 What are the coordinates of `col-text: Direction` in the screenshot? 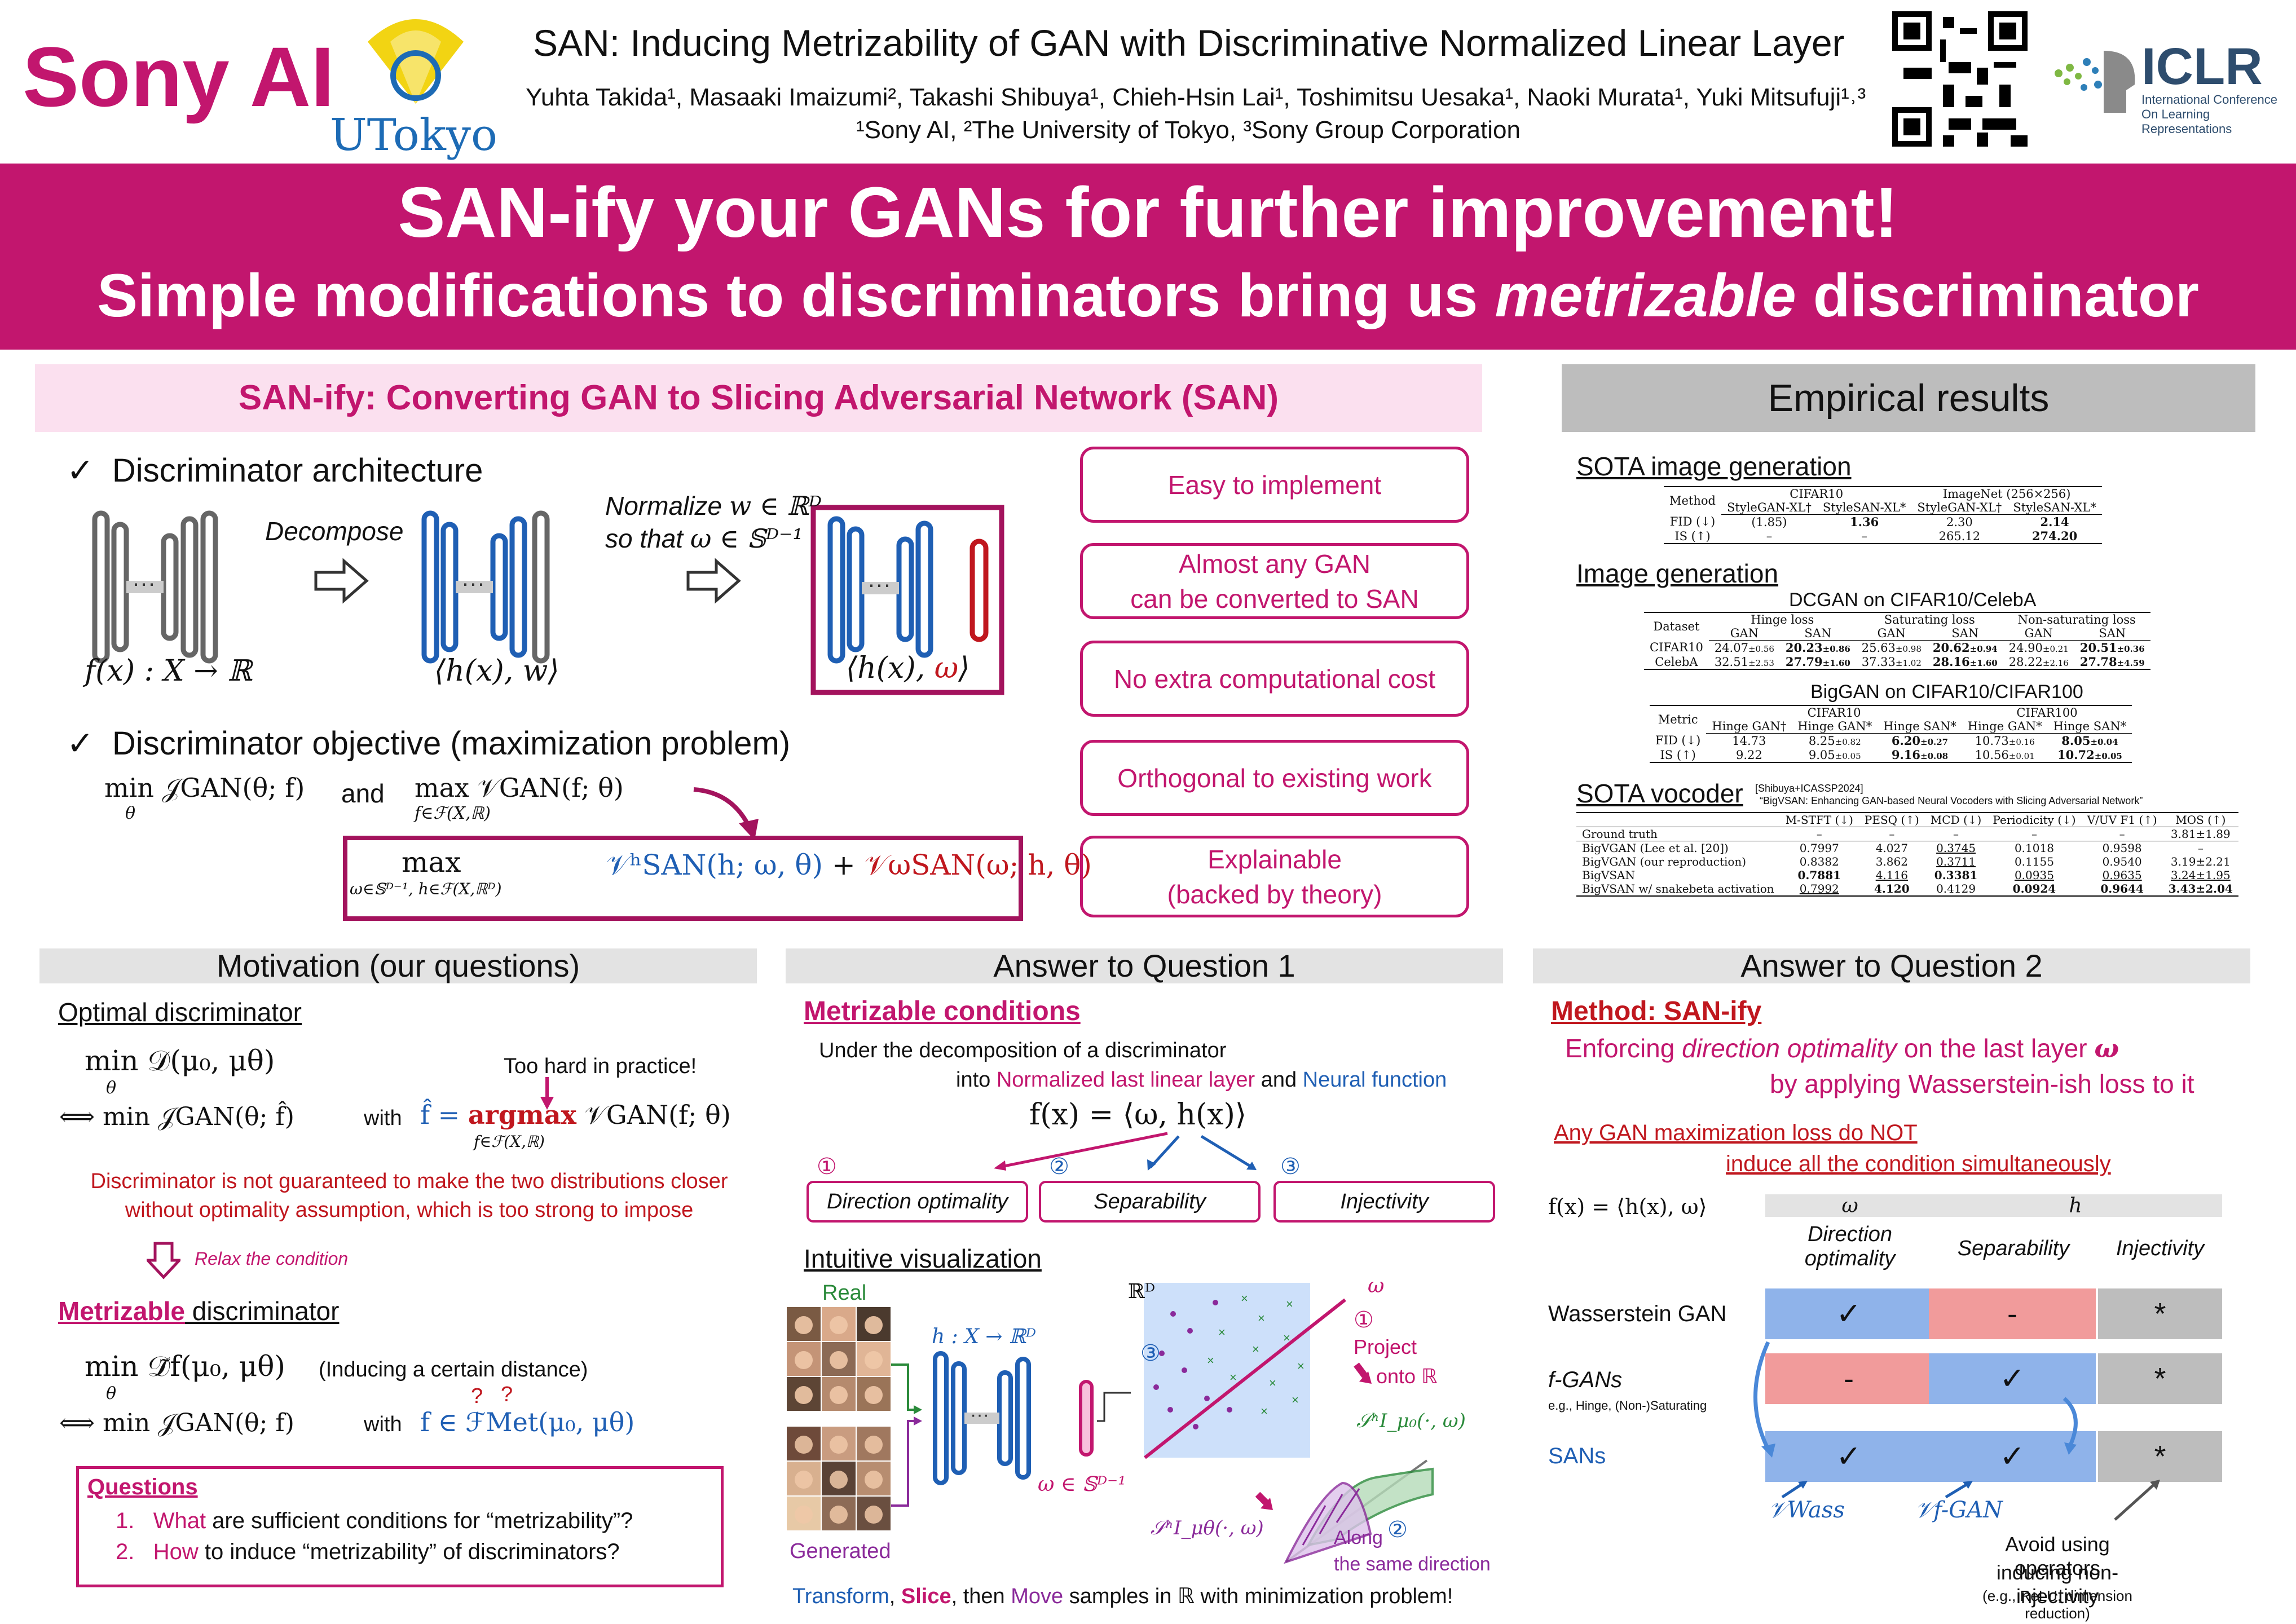 It's located at (1850, 1234).